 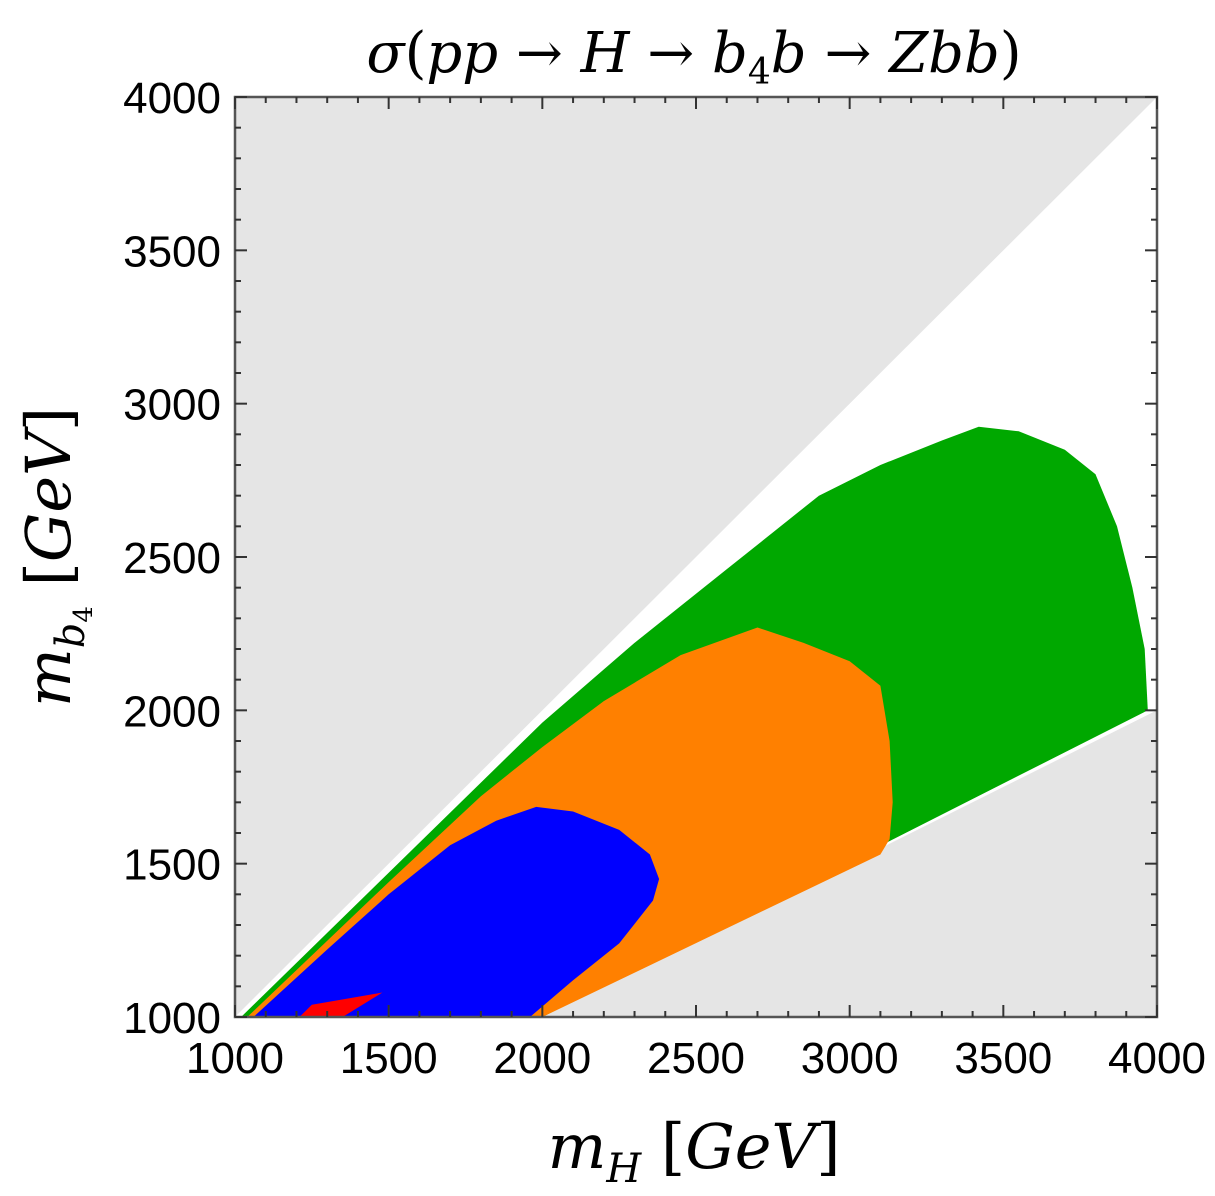 I want to click on y-tick-label: 3000, so click(x=172, y=405).